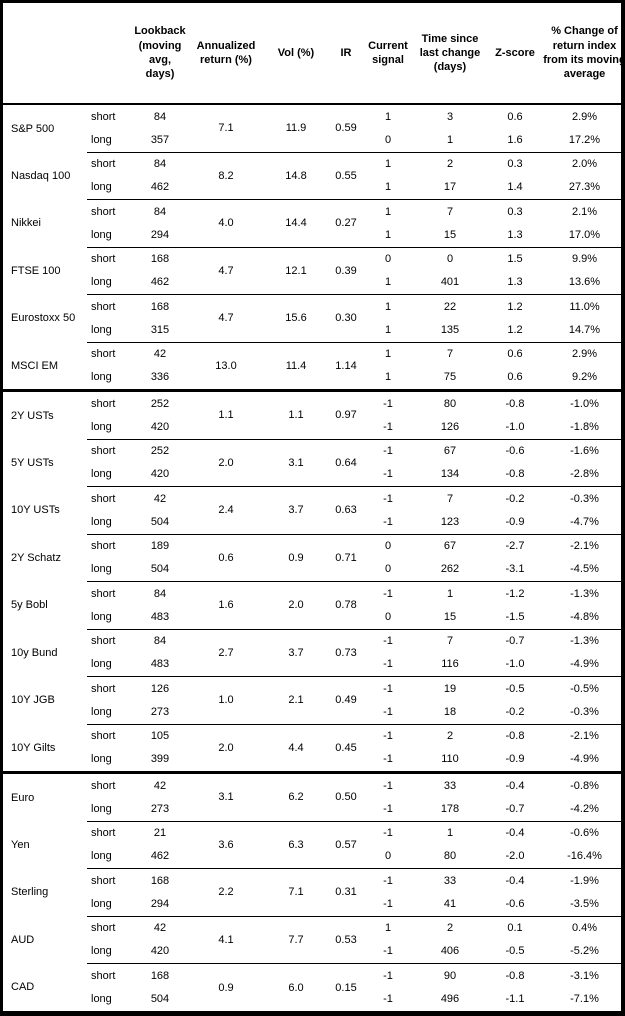 This screenshot has width=625, height=1016. I want to click on pct-change-value: -3.1%, so click(584, 975).